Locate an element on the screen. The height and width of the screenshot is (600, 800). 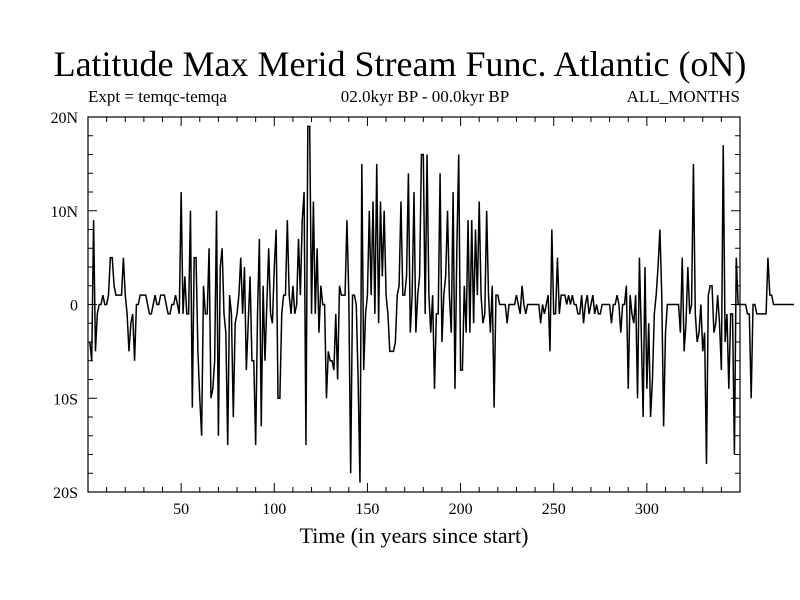
y-tick-label: 0 is located at coordinates (74, 306).